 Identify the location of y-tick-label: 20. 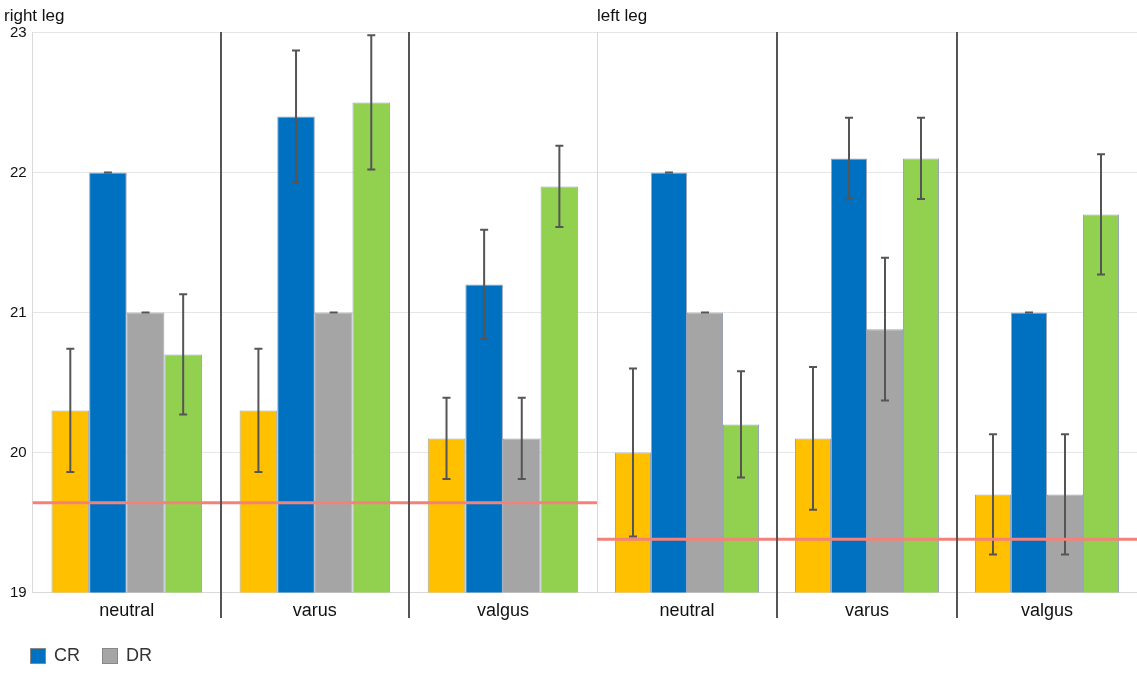
(18, 451).